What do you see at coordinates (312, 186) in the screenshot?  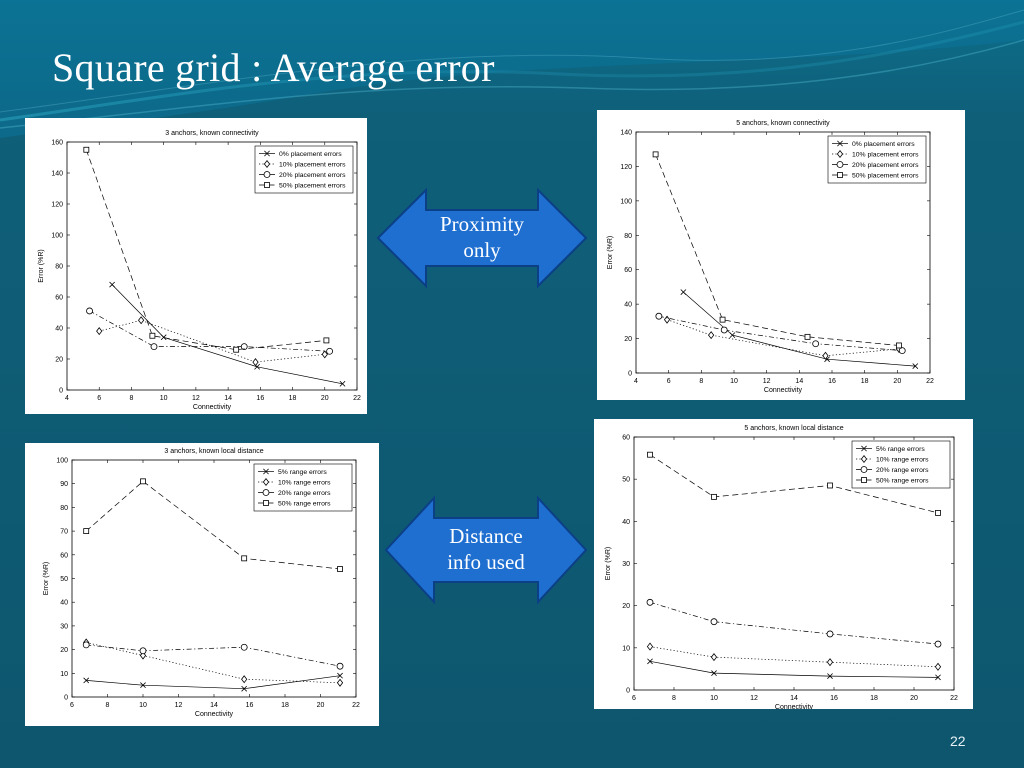 I see `legend-label: 50% placement errors` at bounding box center [312, 186].